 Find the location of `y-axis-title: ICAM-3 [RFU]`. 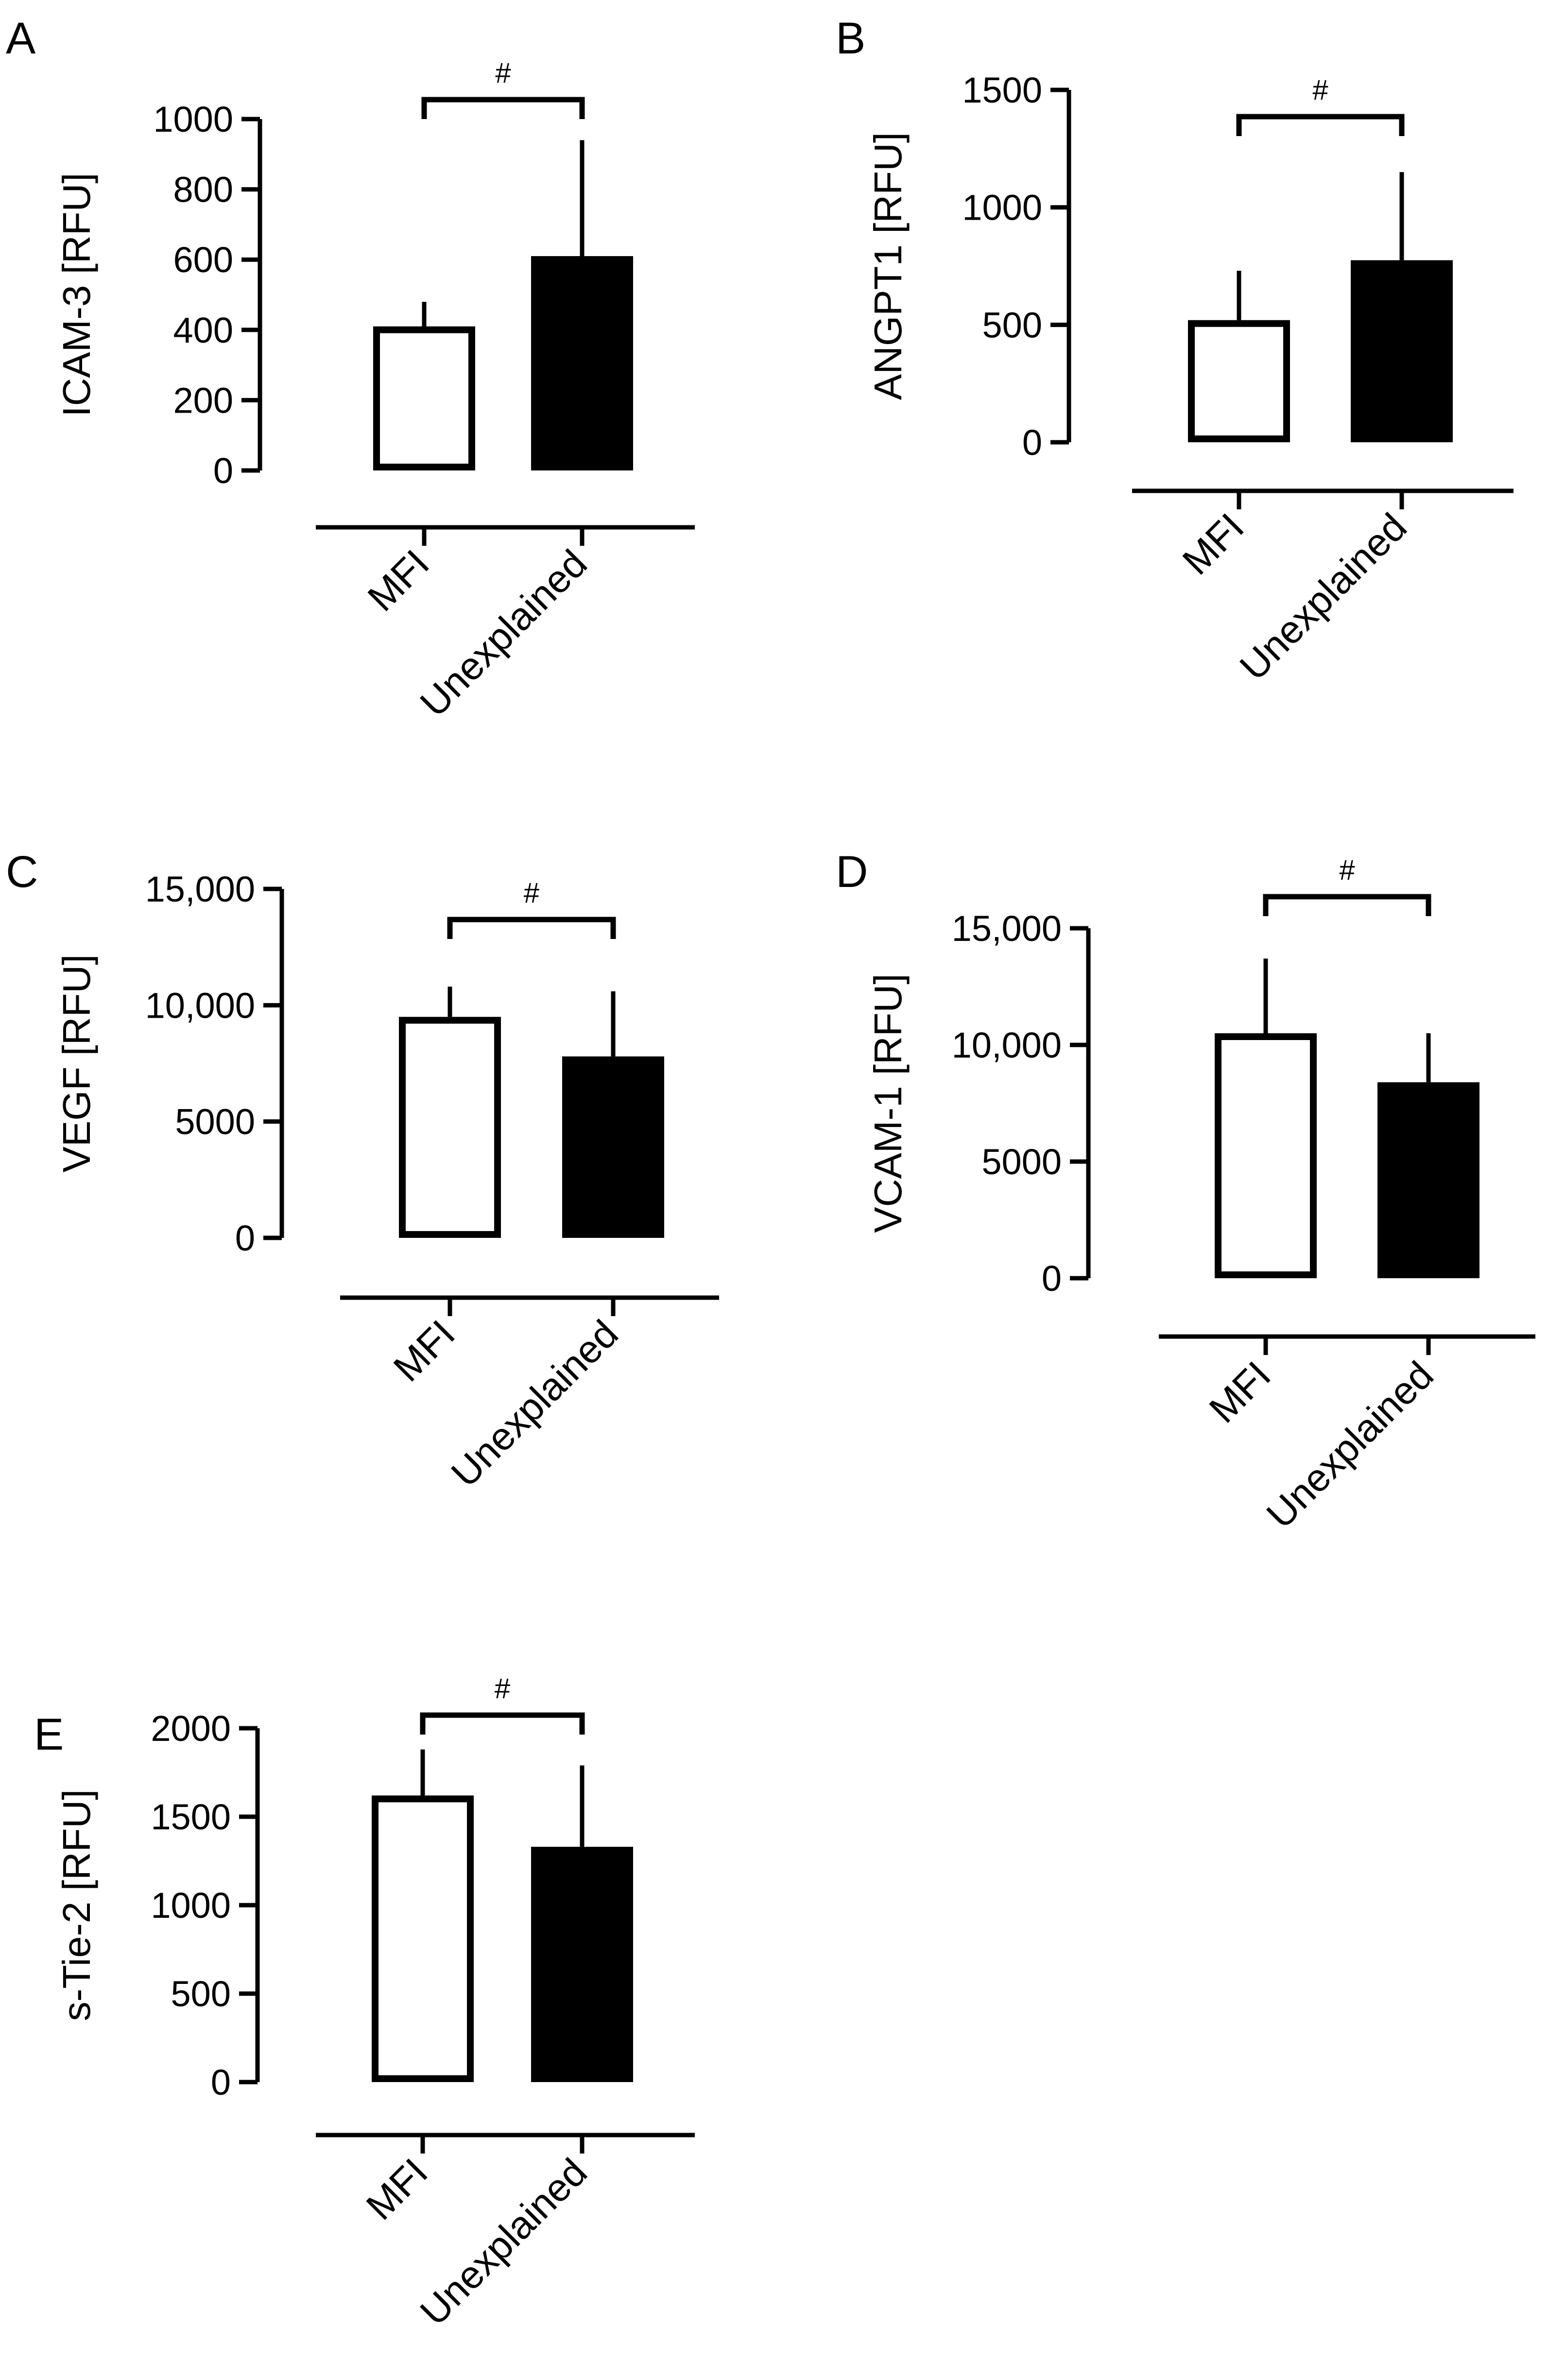

y-axis-title: ICAM-3 [RFU] is located at coordinates (77, 295).